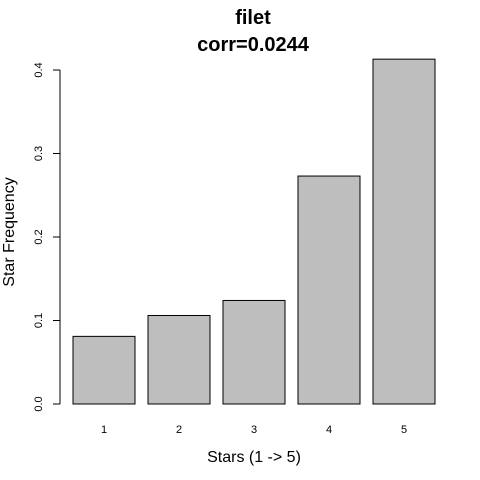 The image size is (480, 480). What do you see at coordinates (104, 430) in the screenshot?
I see `x-tick-label: 1` at bounding box center [104, 430].